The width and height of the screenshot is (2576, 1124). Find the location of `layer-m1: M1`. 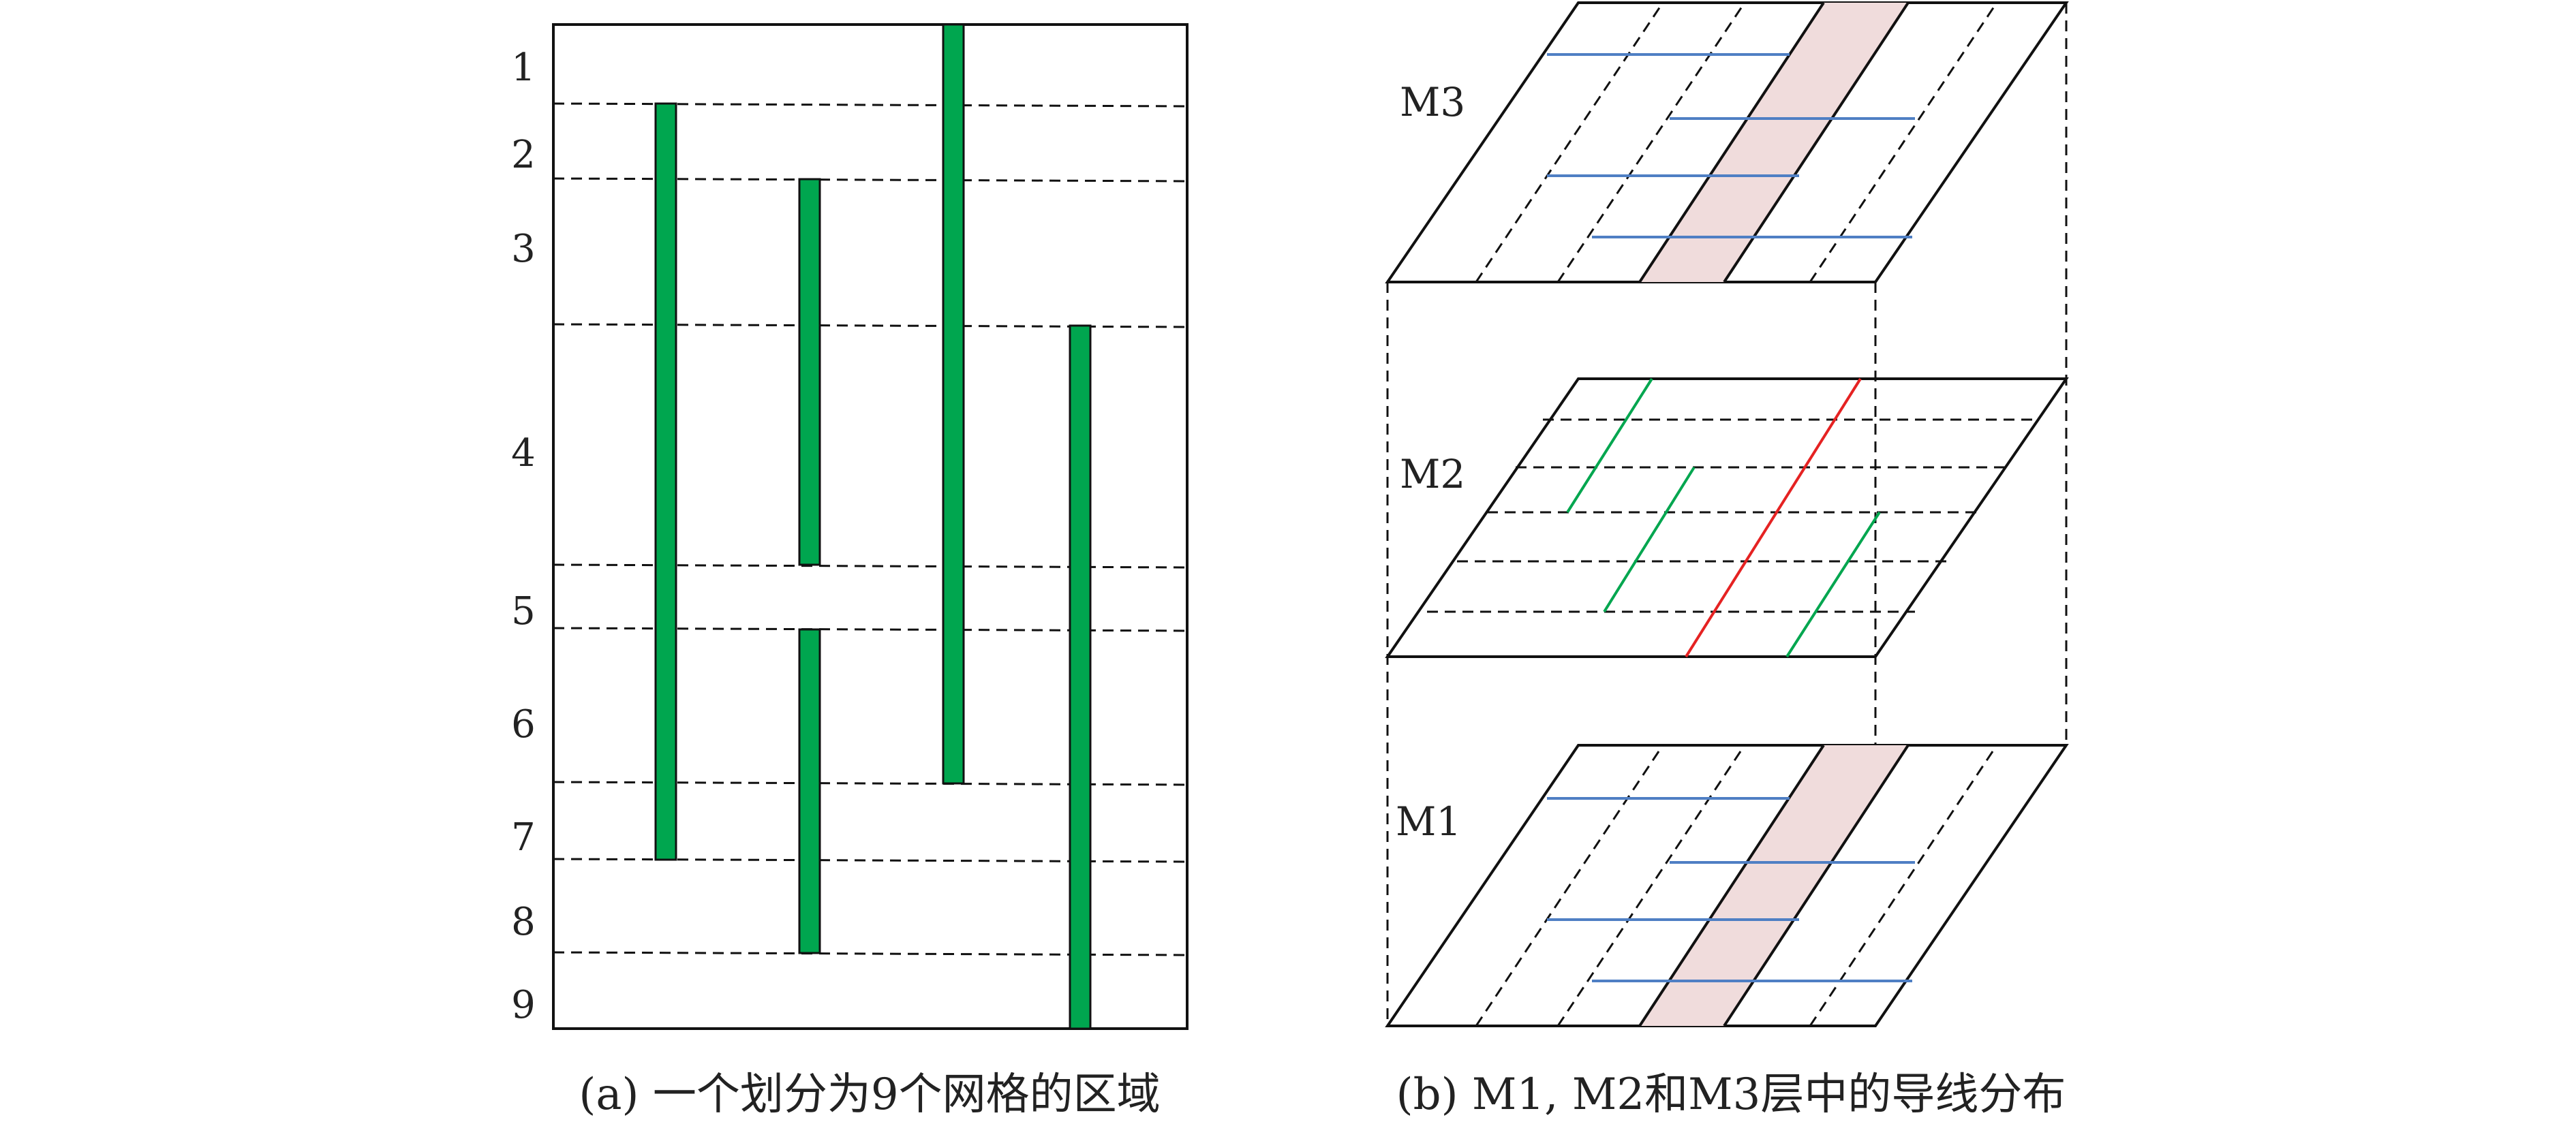

layer-m1: M1 is located at coordinates (1727, 885).